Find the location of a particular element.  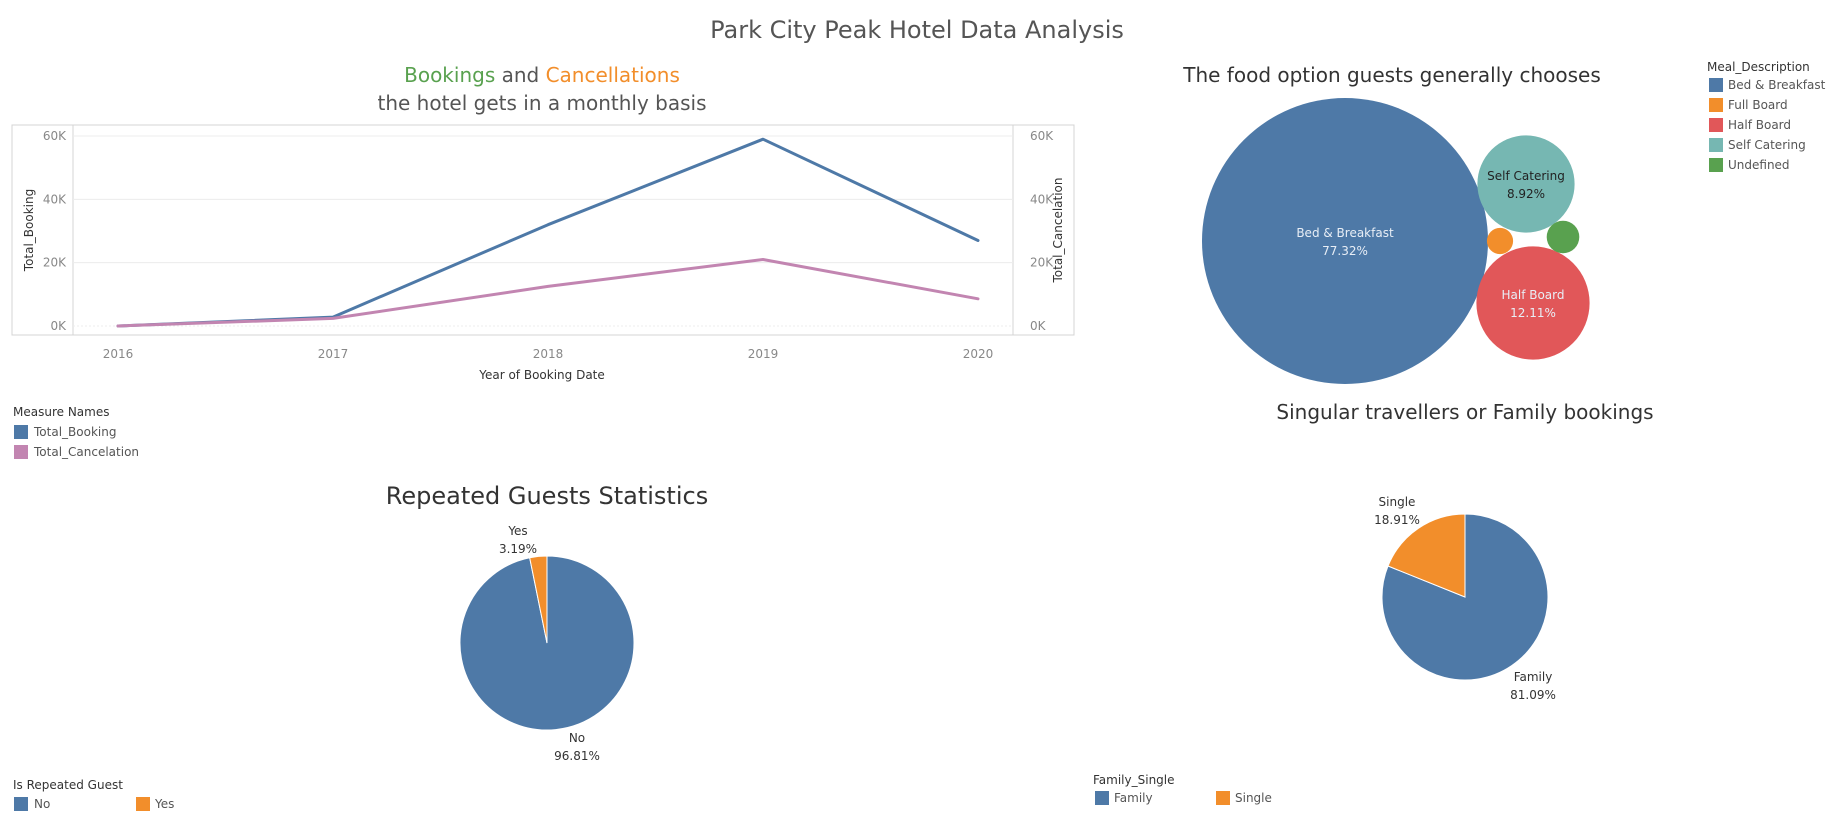

repeated-legend-label-no: No is located at coordinates (42, 804).